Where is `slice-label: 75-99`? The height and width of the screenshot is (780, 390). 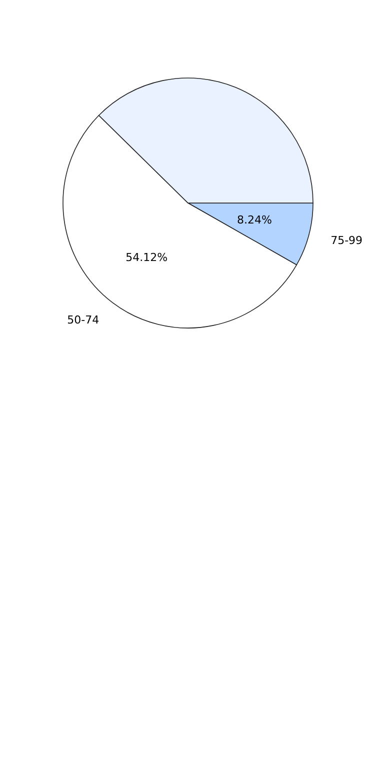 slice-label: 75-99 is located at coordinates (346, 240).